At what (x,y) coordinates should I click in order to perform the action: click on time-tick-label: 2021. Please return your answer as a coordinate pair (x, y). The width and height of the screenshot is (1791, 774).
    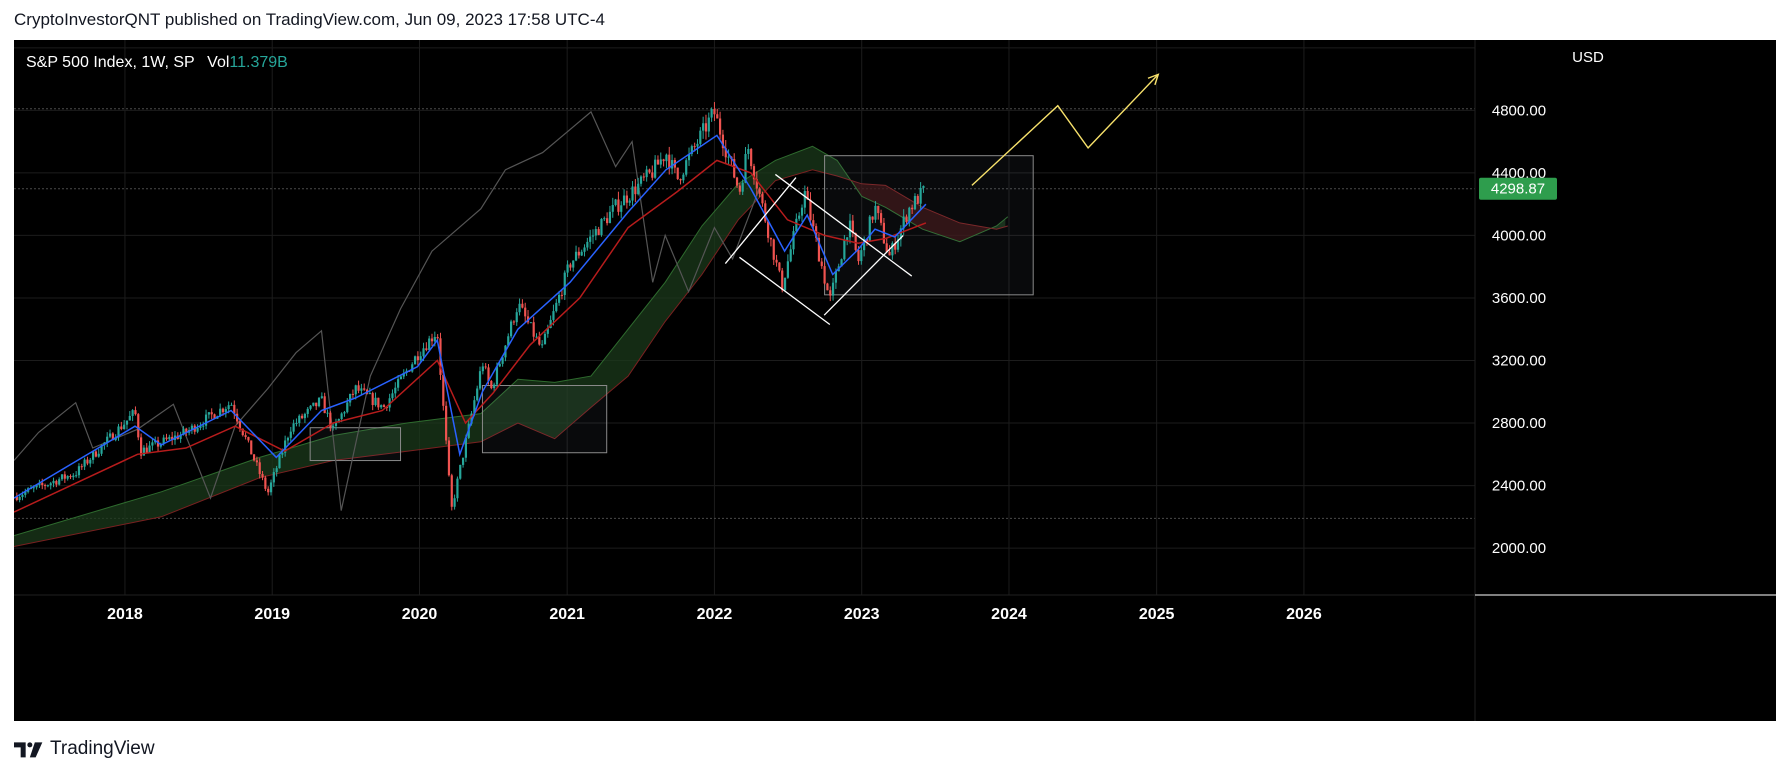
    Looking at the image, I should click on (567, 614).